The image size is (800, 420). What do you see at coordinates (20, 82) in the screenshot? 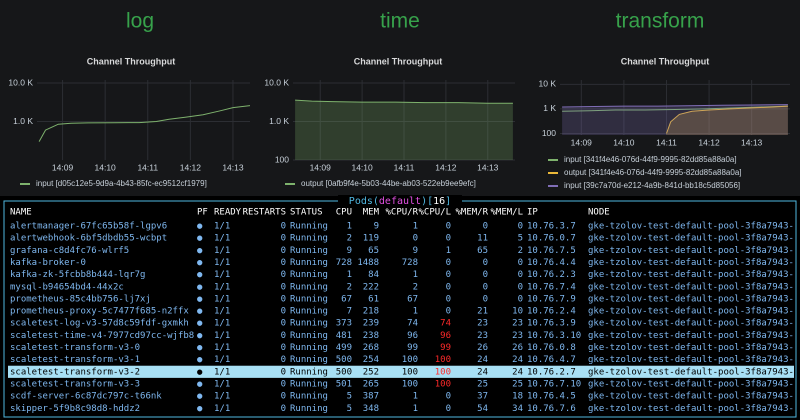
I see `y-tick-label: 10.0 K` at bounding box center [20, 82].